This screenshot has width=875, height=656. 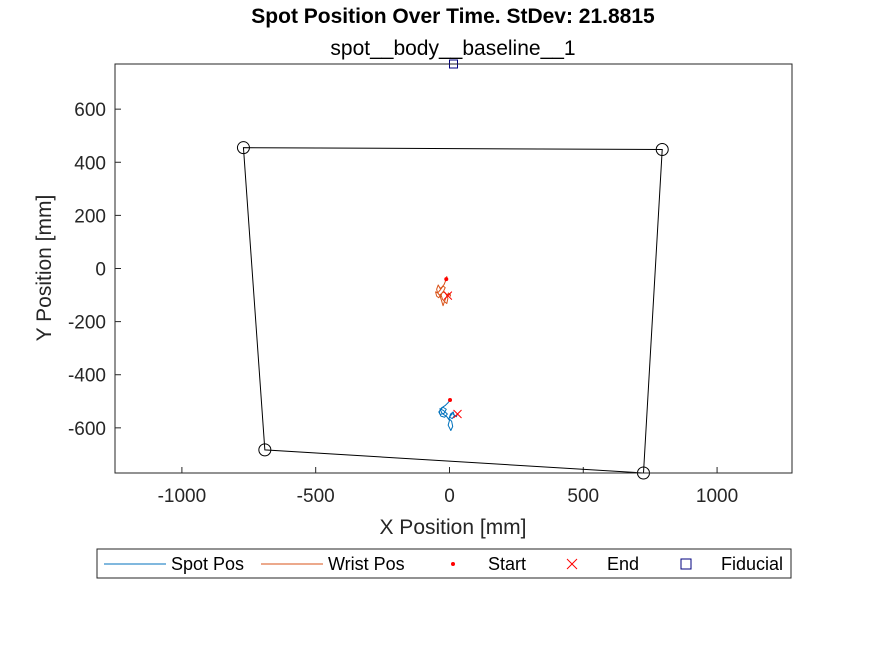 What do you see at coordinates (87, 323) in the screenshot?
I see `y-tick-label: -200` at bounding box center [87, 323].